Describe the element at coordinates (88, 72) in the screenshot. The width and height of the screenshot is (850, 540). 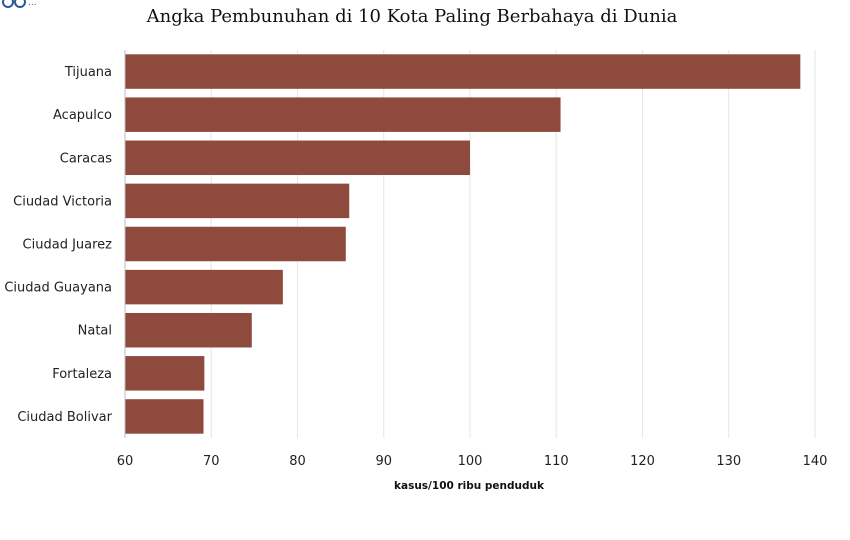
I see `category-label: Tijuana` at that location.